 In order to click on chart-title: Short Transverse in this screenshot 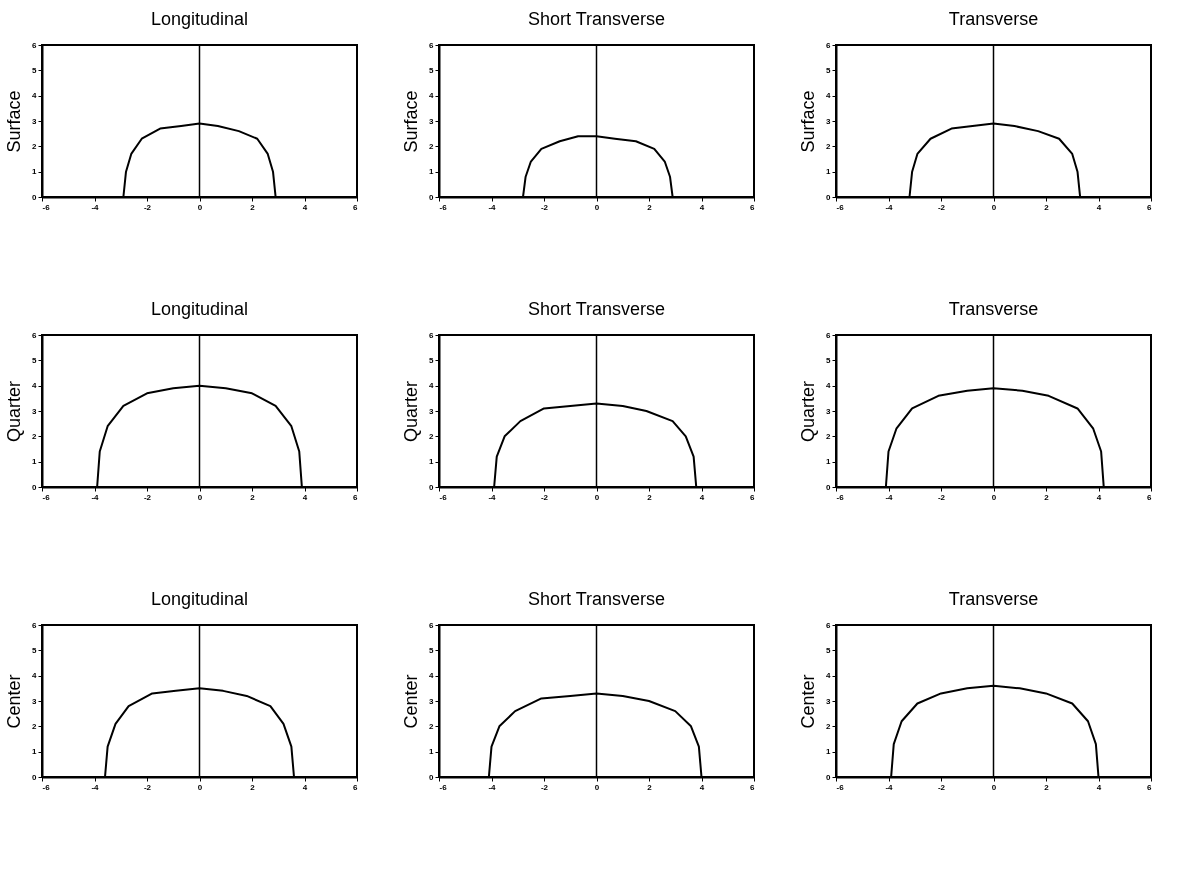, I will do `click(596, 19)`.